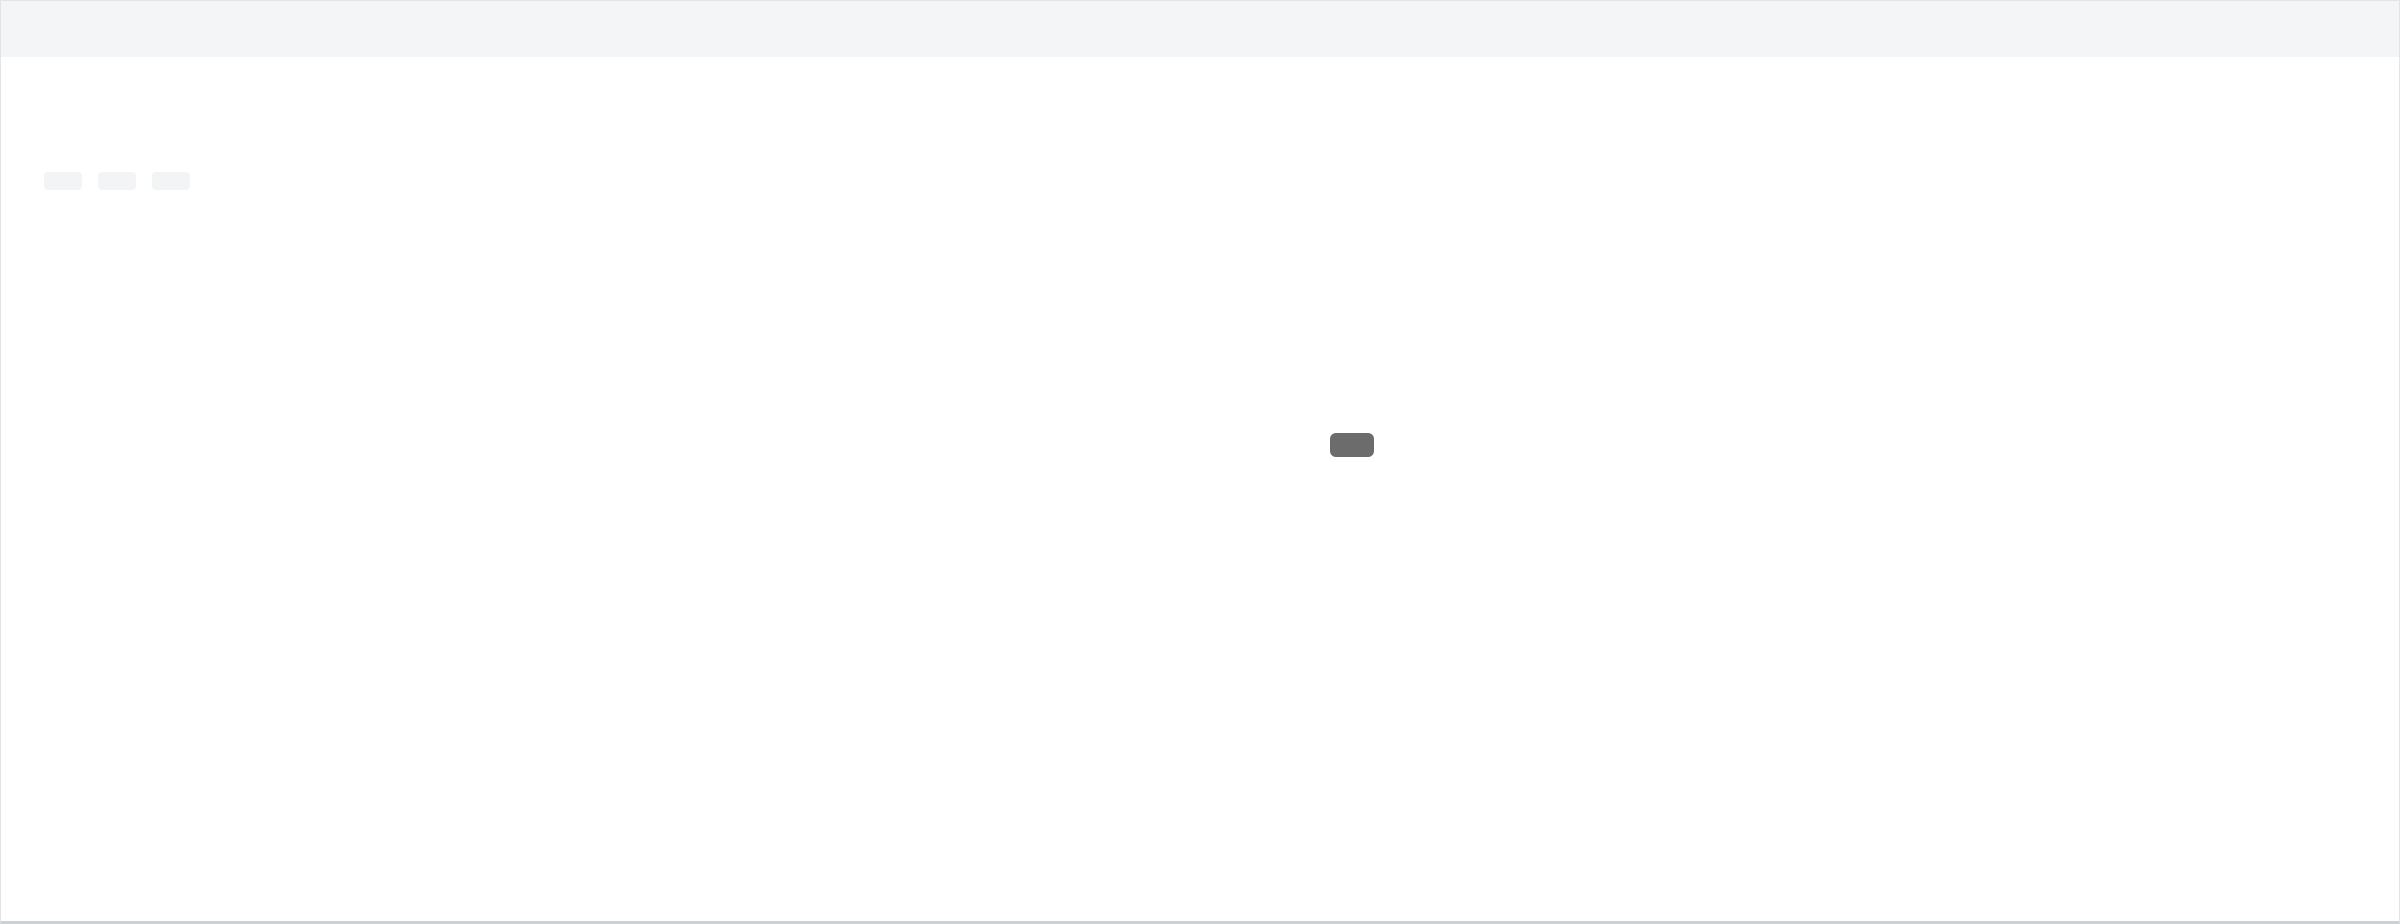  I want to click on table-header, so click(1200, 28).